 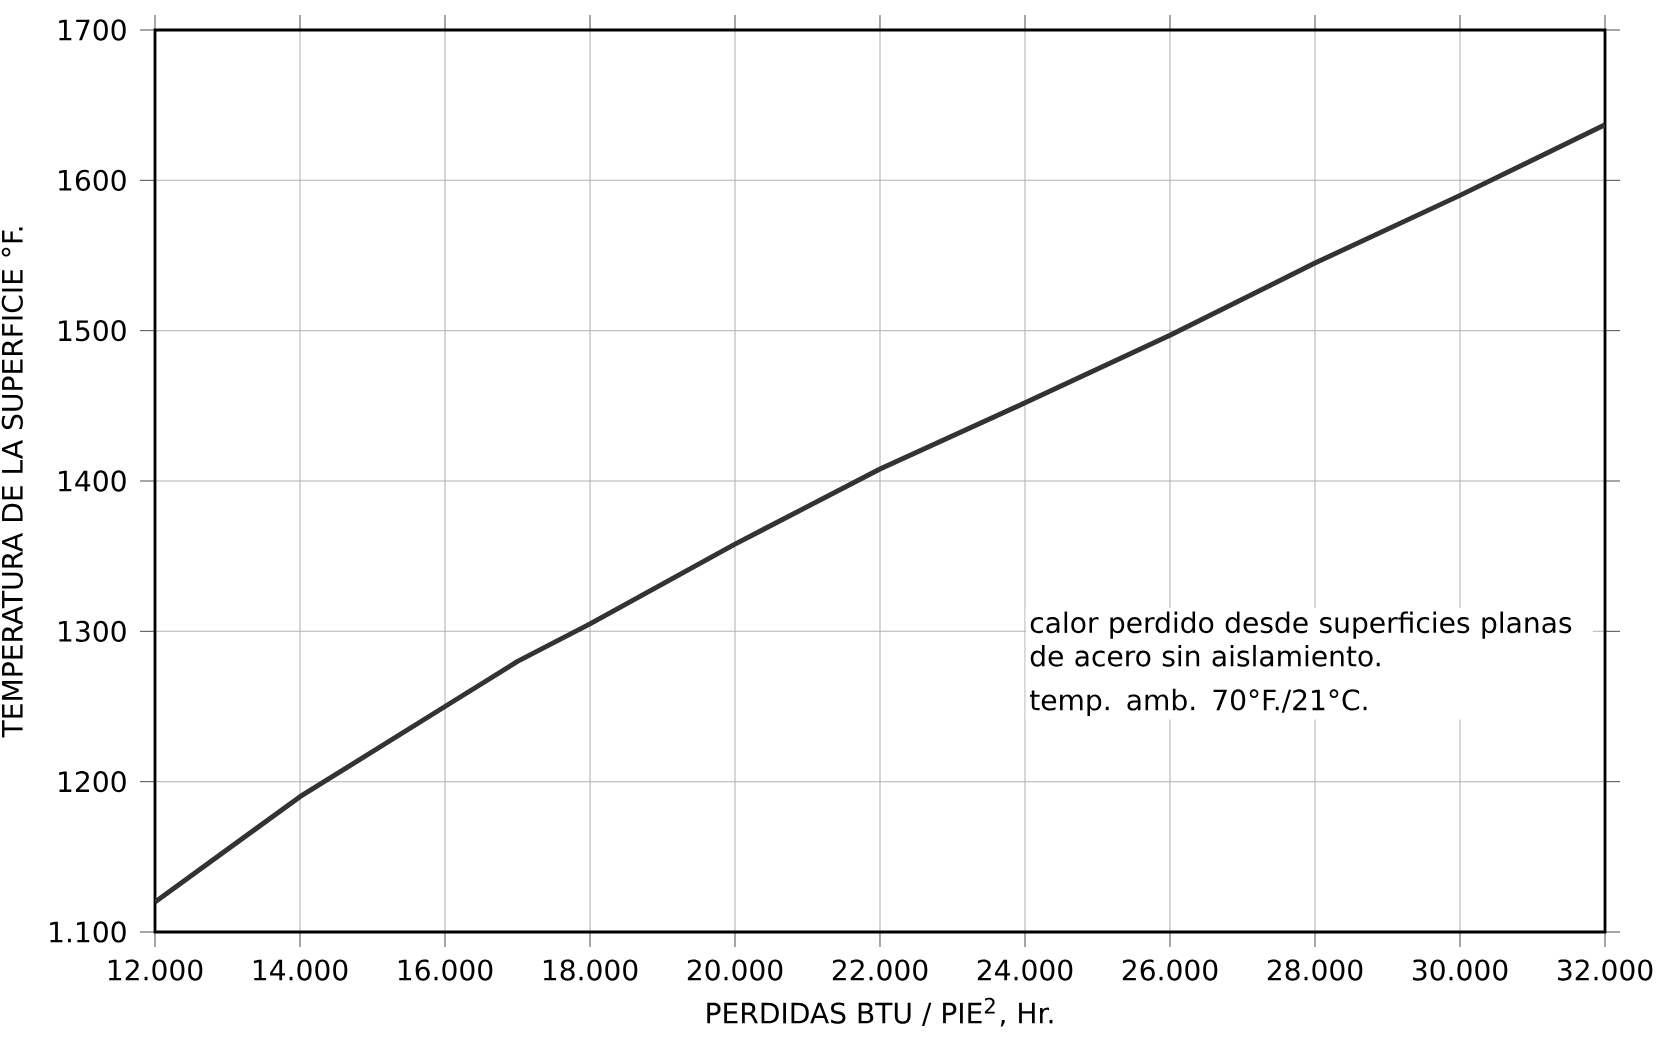 What do you see at coordinates (880, 1012) in the screenshot?
I see `x-axis-title: PERDIDAS BTU / PIE$^{2}$, Hr.` at bounding box center [880, 1012].